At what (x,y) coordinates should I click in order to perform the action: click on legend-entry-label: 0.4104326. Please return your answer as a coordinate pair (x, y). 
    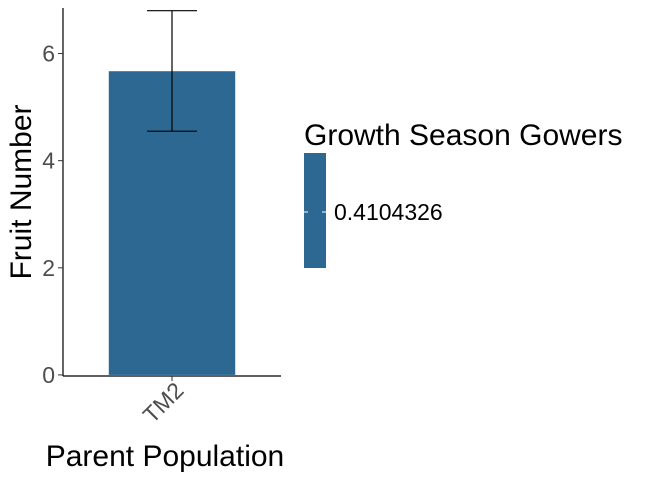
    Looking at the image, I should click on (388, 212).